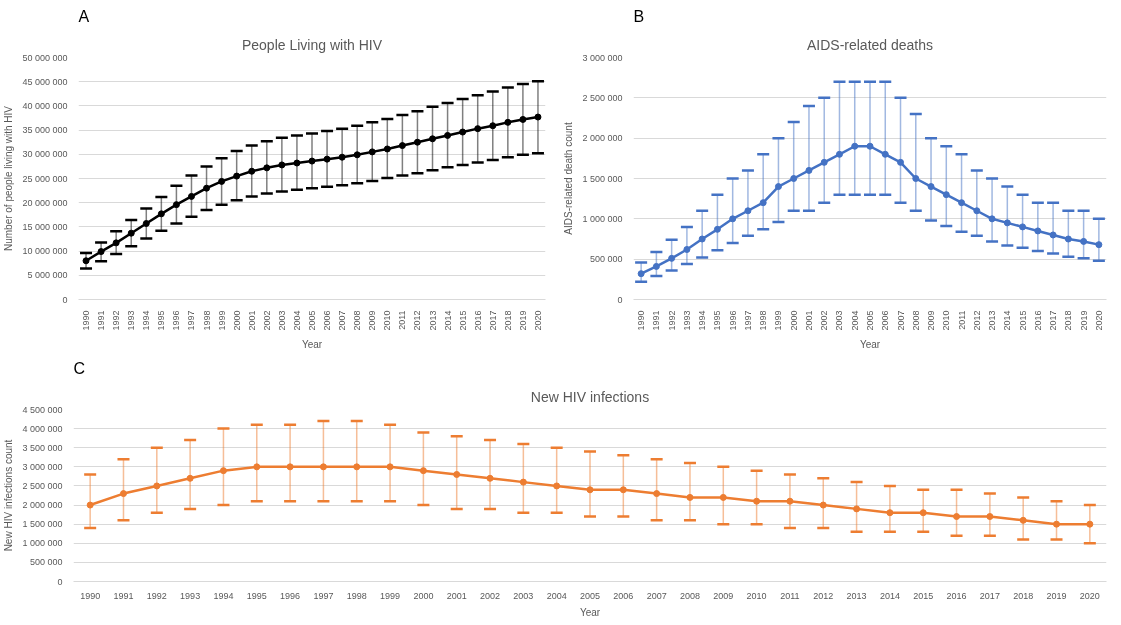 The width and height of the screenshot is (1121, 625). I want to click on x-tick-label: 2015, so click(923, 595).